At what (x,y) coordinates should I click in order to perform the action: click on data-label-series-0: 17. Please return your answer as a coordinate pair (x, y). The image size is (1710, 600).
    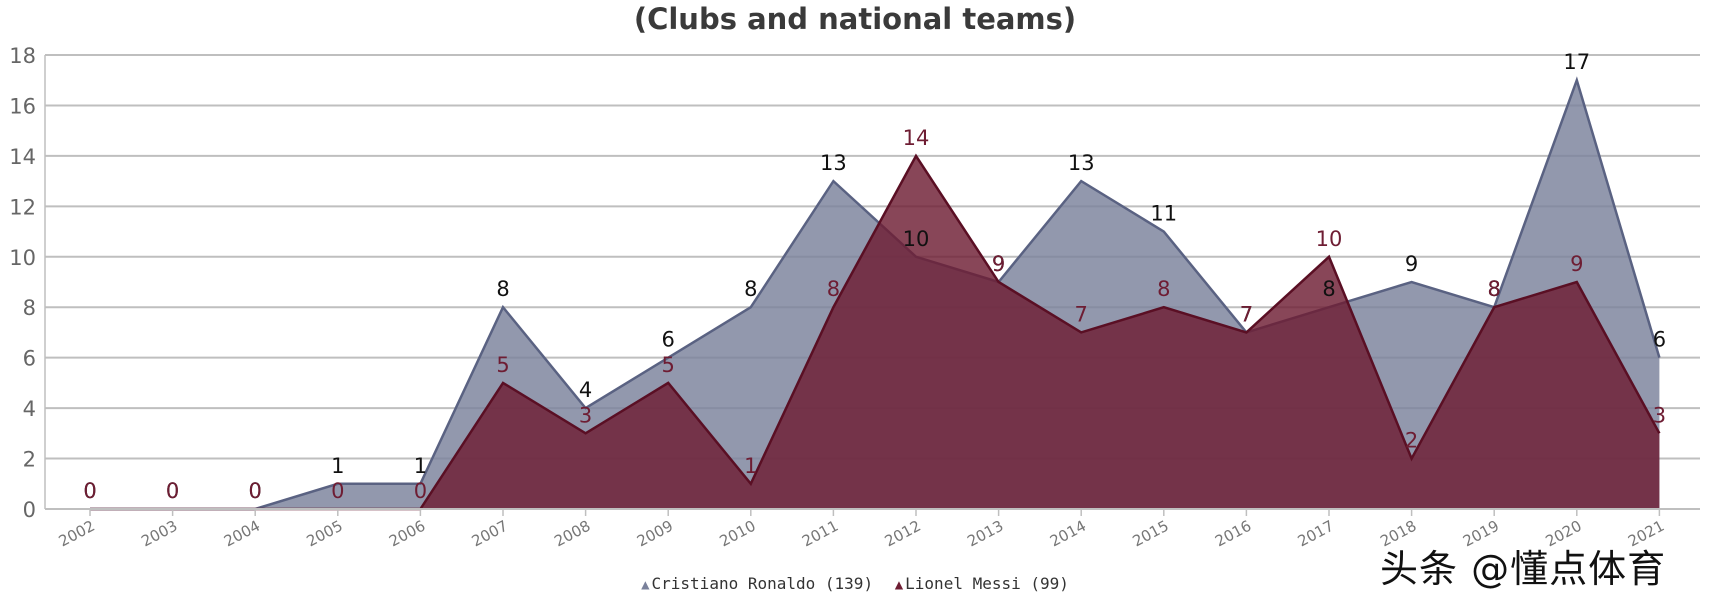
    Looking at the image, I should click on (1576, 62).